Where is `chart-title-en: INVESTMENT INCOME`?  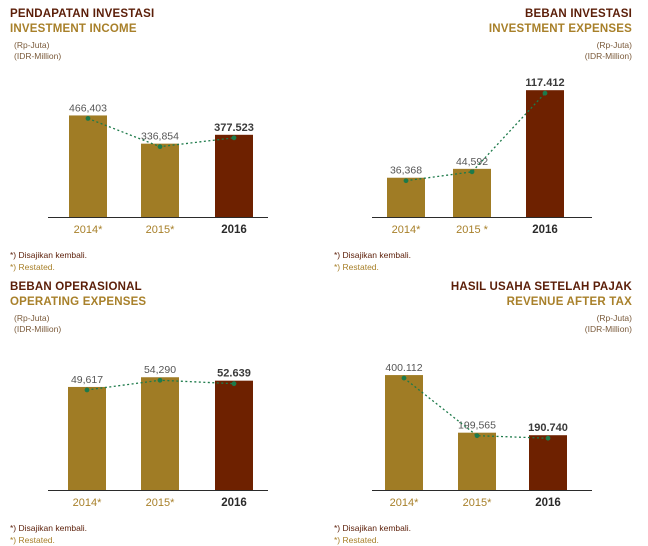 chart-title-en: INVESTMENT INCOME is located at coordinates (73, 29).